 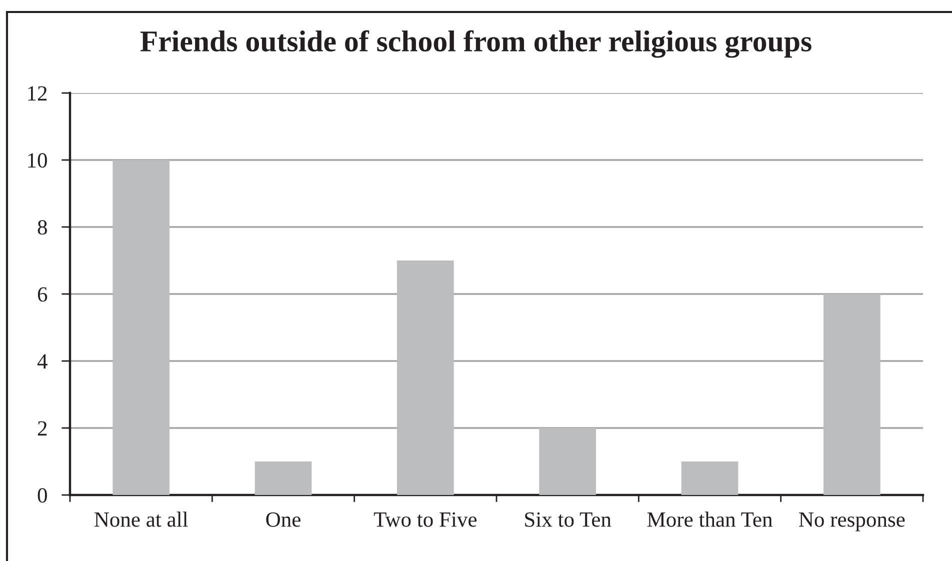 I want to click on x-tick-label: More than Ten, so click(x=709, y=519).